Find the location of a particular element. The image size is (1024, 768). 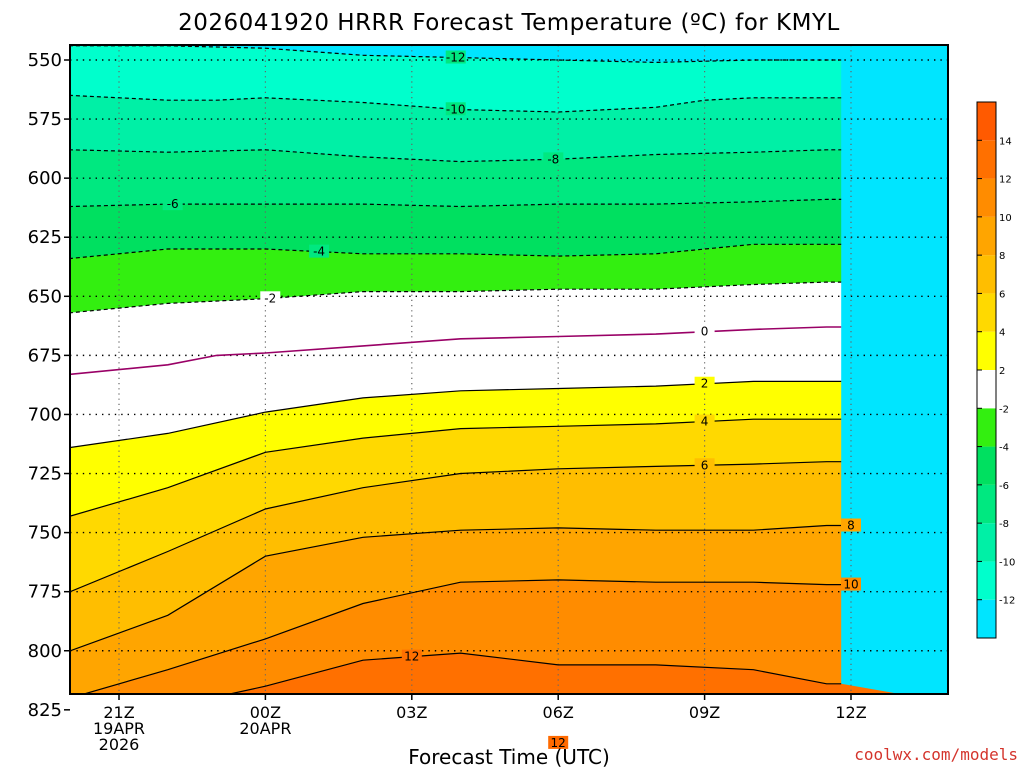

contour-label: -12 is located at coordinates (456, 58).